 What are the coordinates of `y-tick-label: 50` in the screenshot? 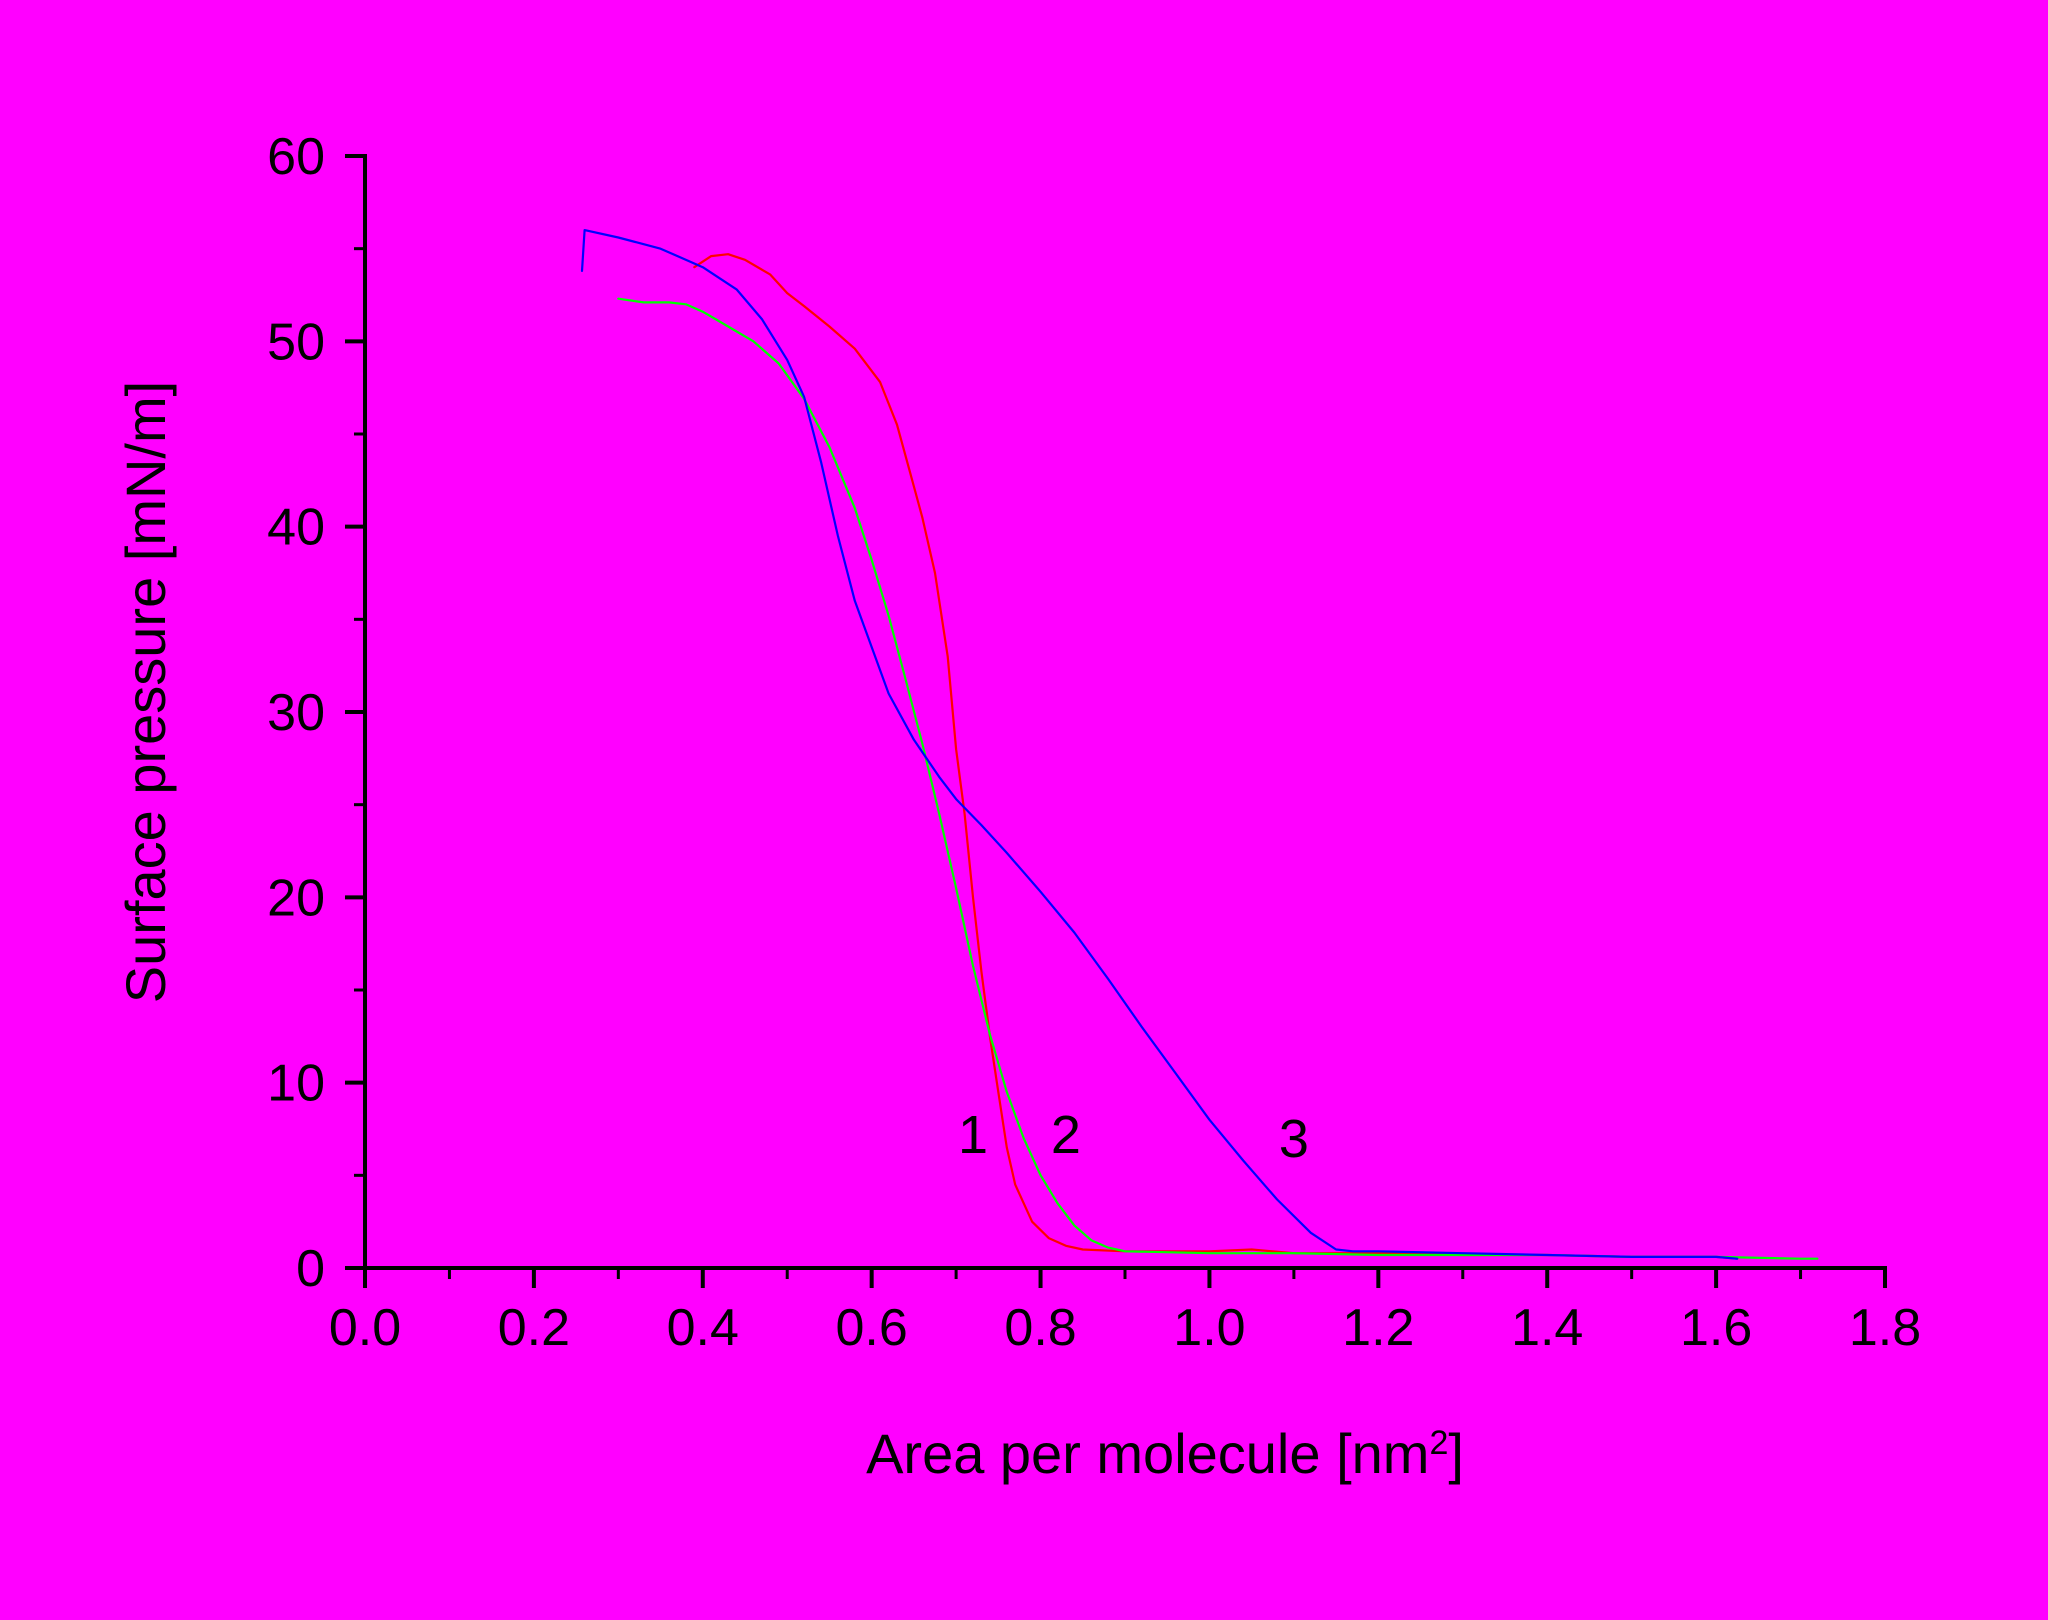 It's located at (296, 342).